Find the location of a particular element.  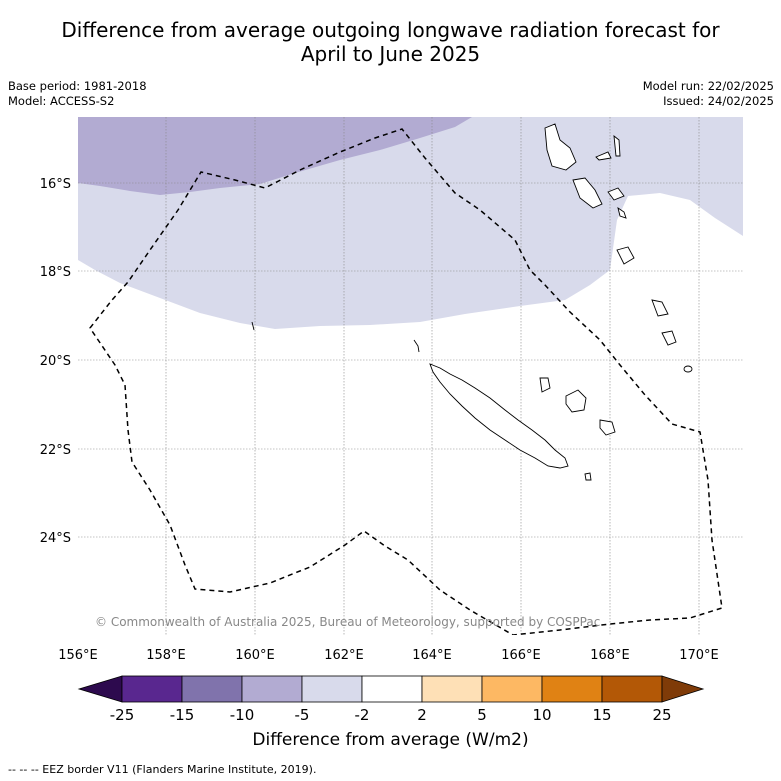

efate-island is located at coordinates (616, 194).